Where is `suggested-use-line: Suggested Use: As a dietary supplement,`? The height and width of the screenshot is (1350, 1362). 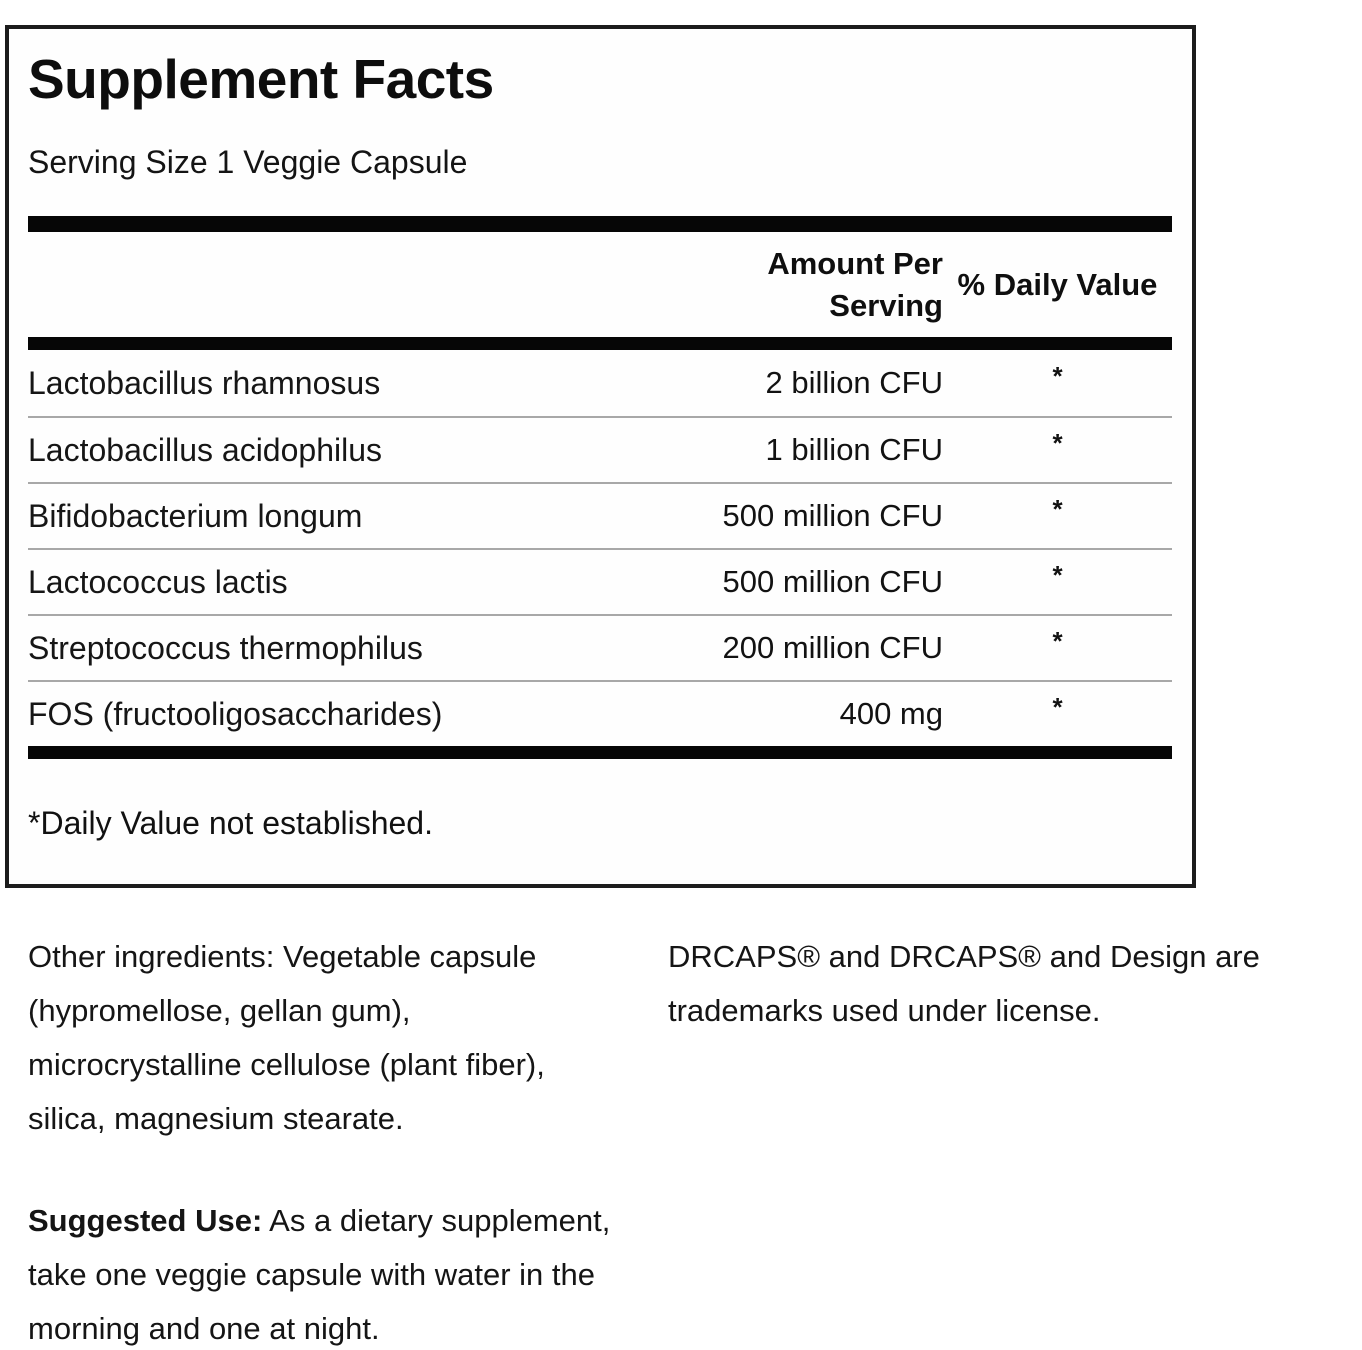
suggested-use-line: Suggested Use: As a dietary supplement, is located at coordinates (348, 1221).